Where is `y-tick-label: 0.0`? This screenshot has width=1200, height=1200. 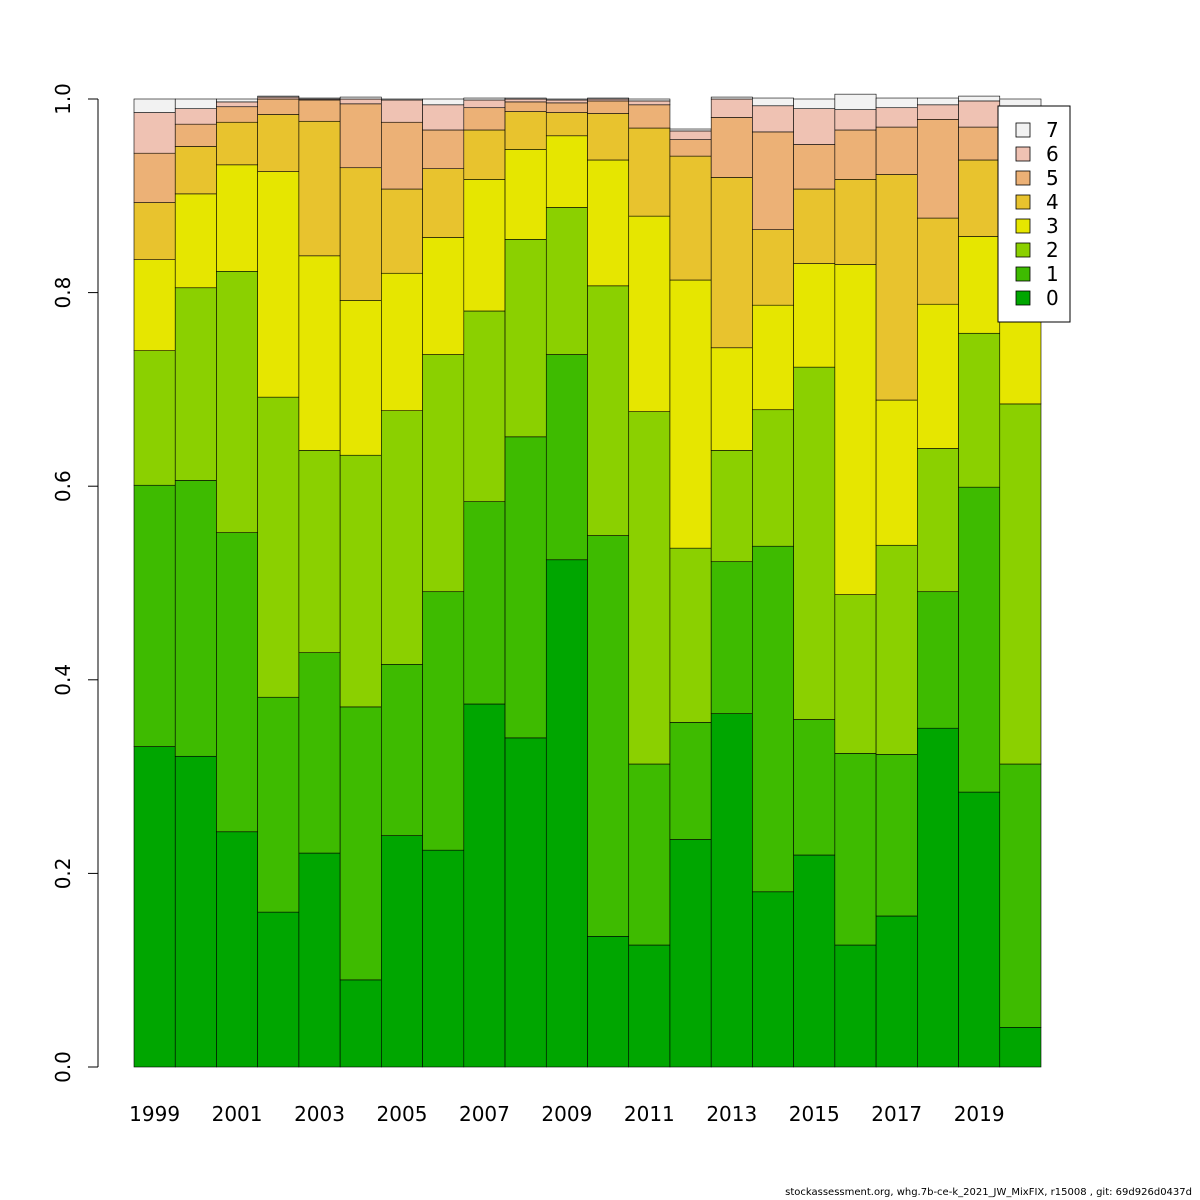 y-tick-label: 0.0 is located at coordinates (63, 1067).